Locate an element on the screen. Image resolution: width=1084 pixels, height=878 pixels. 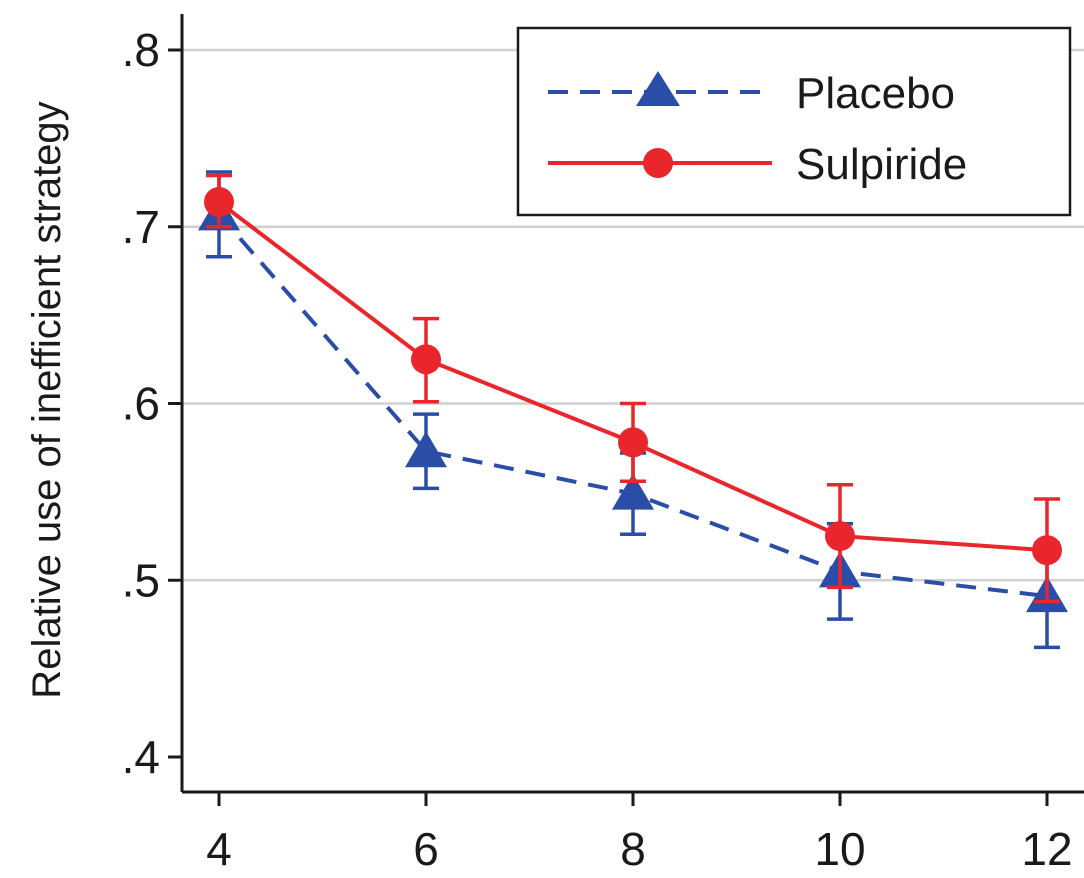
legend-placebo-marker is located at coordinates (658, 88).